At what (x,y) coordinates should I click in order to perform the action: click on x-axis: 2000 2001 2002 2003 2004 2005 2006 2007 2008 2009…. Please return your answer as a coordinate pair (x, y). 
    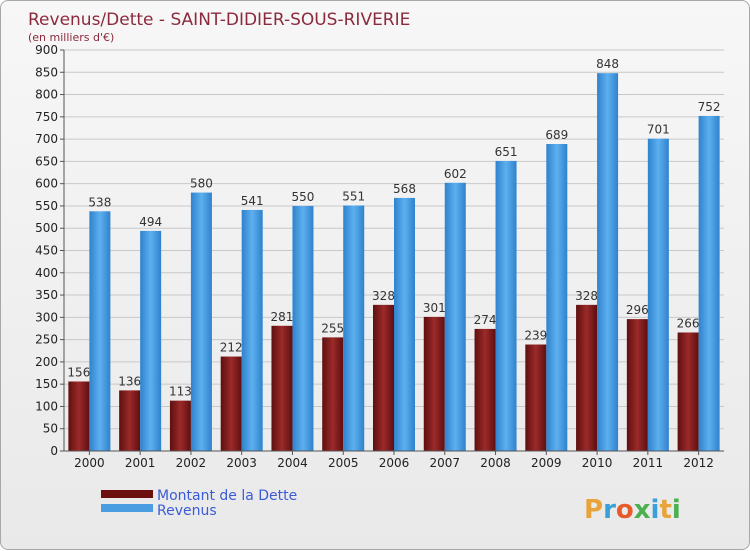
    Looking at the image, I should click on (394, 460).